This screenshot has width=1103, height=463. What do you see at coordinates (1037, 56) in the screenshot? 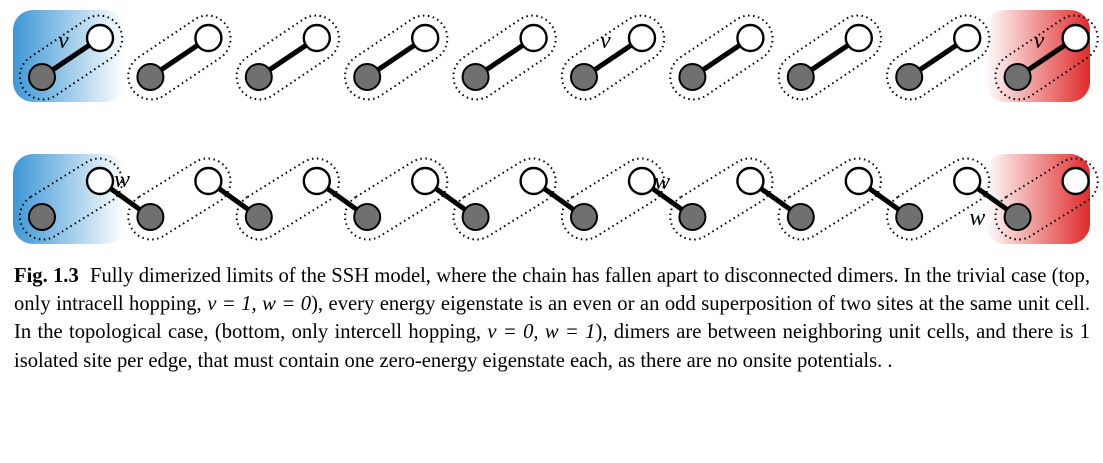
I see `right-edge-highlight` at bounding box center [1037, 56].